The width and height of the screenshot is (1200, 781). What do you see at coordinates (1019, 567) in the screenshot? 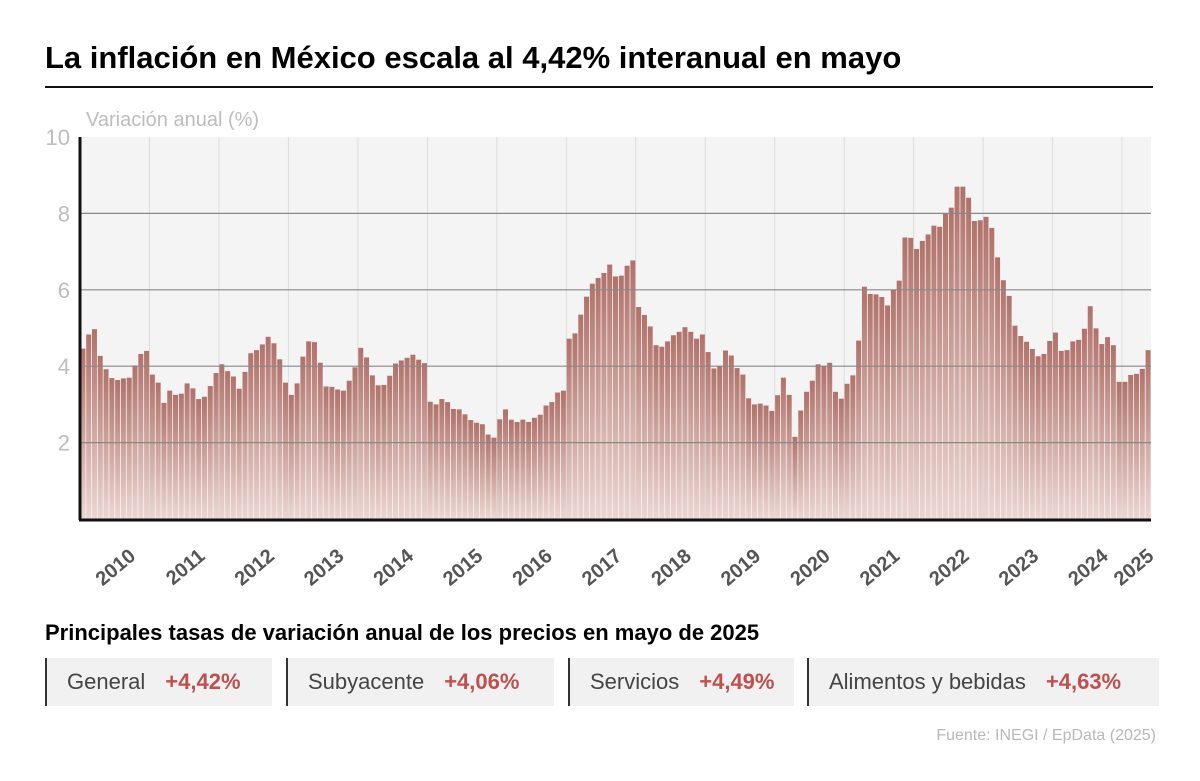
I see `x-tick-label: 2023` at bounding box center [1019, 567].